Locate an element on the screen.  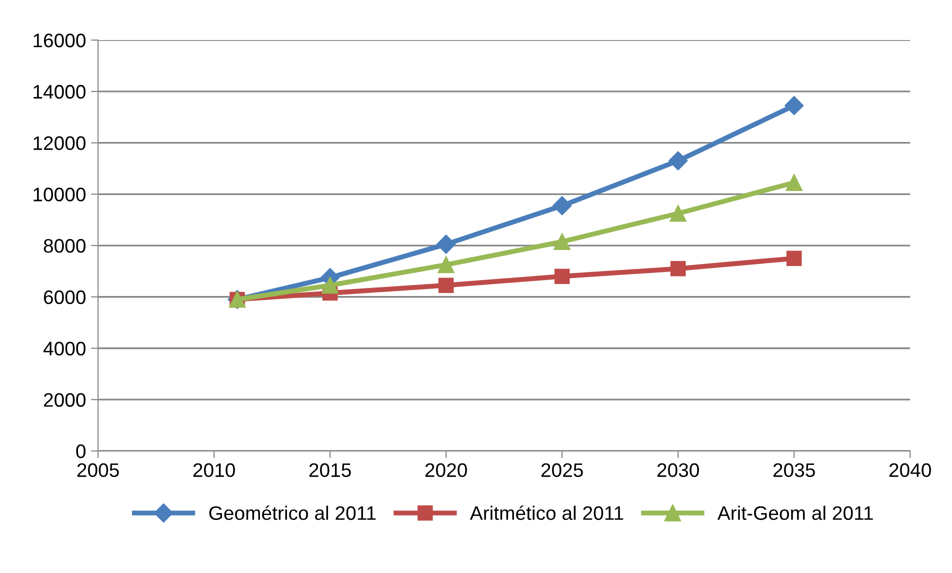
x-tick-label: 2040 is located at coordinates (910, 470).